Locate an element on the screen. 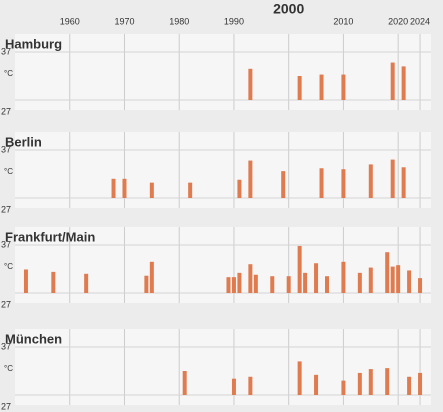 The width and height of the screenshot is (443, 412). x-tick-label: 1960 is located at coordinates (70, 21).